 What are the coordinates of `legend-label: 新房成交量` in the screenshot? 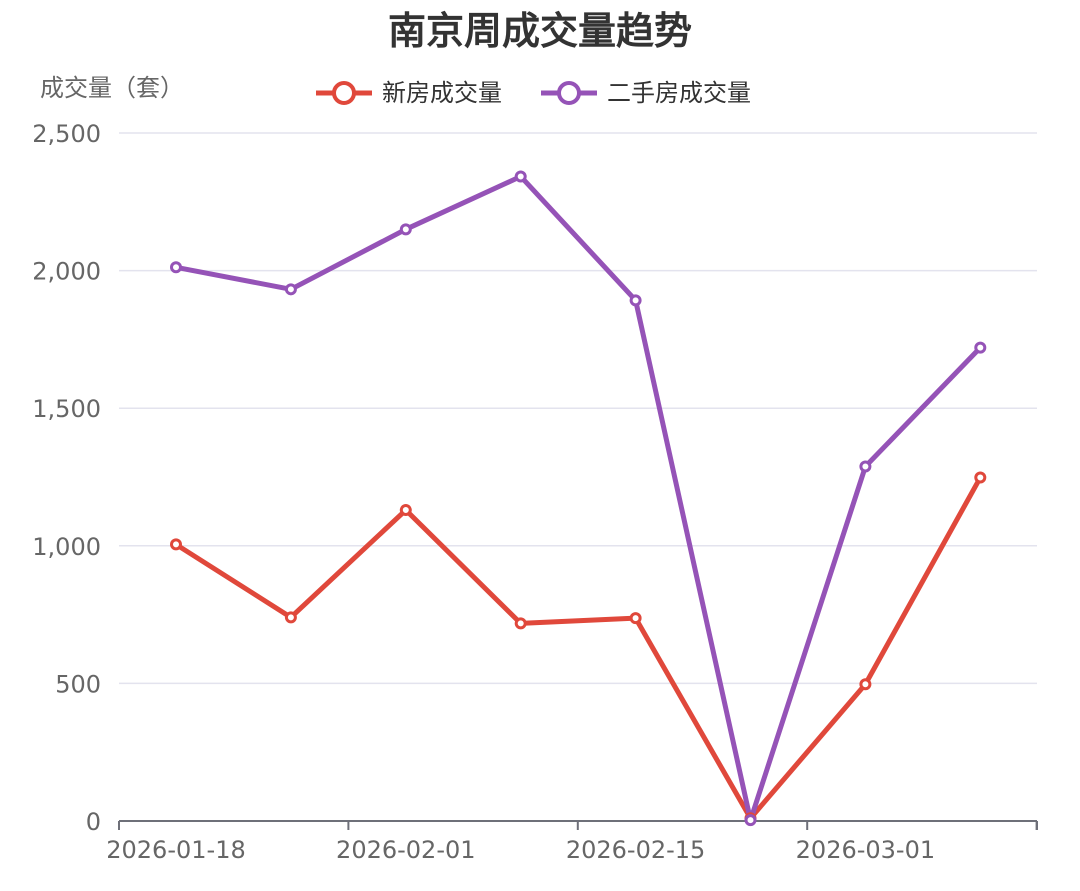 It's located at (442, 93).